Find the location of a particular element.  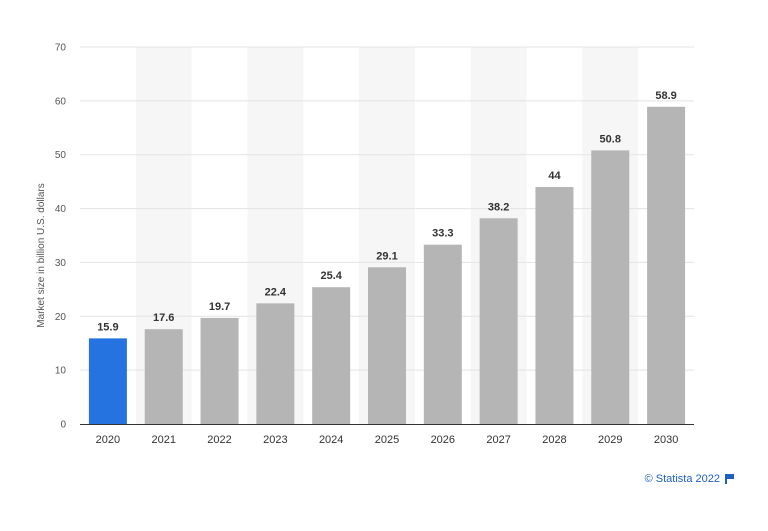

flag-icon is located at coordinates (729, 479).